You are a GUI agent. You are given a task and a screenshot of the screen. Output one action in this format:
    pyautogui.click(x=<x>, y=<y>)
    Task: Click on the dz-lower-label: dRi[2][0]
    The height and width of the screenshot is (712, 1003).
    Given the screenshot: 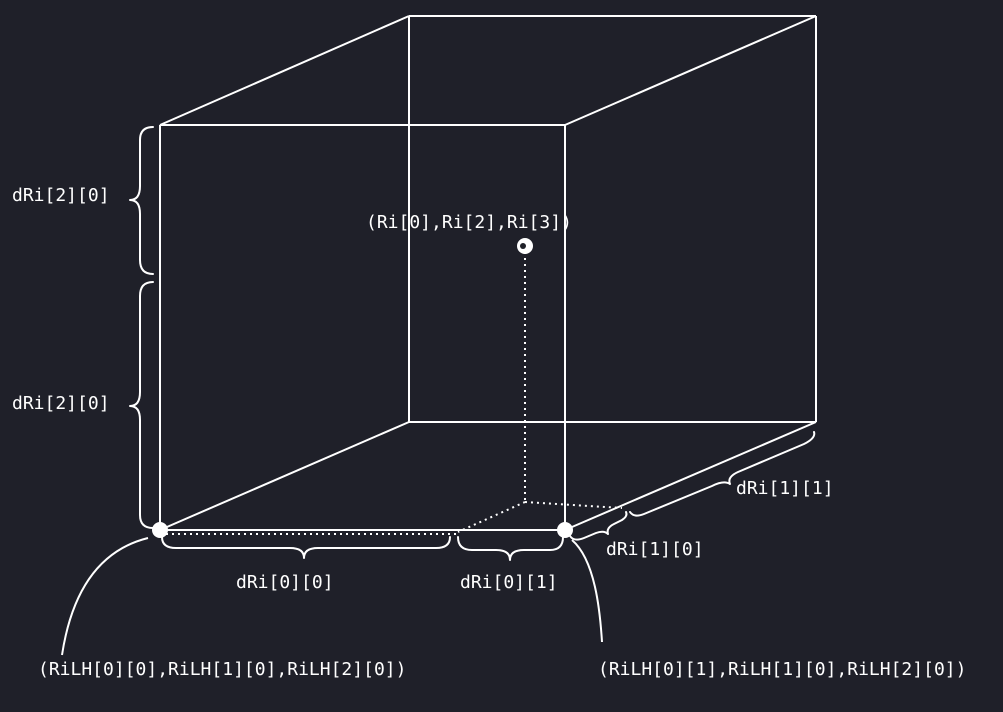 What is the action you would take?
    pyautogui.click(x=61, y=403)
    